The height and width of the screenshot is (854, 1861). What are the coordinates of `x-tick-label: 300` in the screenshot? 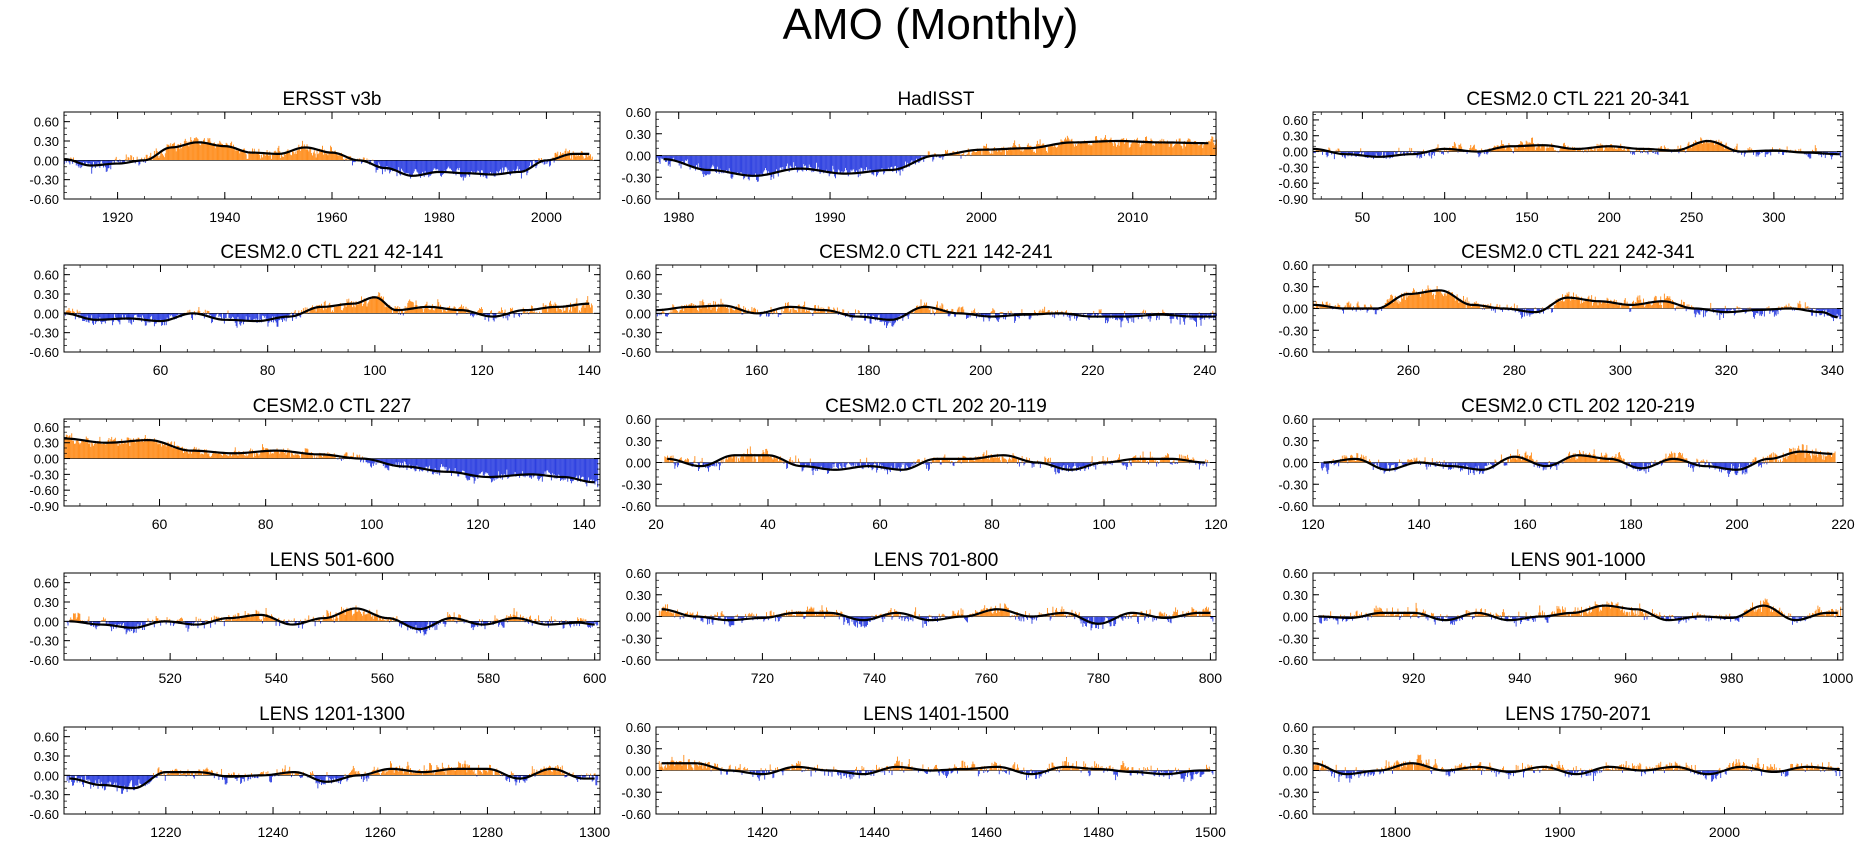 It's located at (1774, 217).